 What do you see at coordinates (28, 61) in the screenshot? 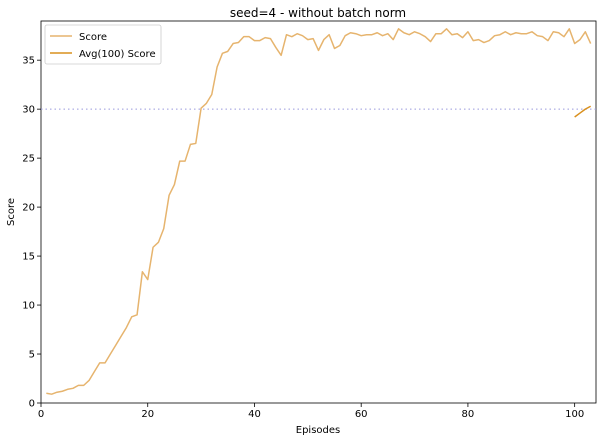
I see `y-tick-label: 35` at bounding box center [28, 61].